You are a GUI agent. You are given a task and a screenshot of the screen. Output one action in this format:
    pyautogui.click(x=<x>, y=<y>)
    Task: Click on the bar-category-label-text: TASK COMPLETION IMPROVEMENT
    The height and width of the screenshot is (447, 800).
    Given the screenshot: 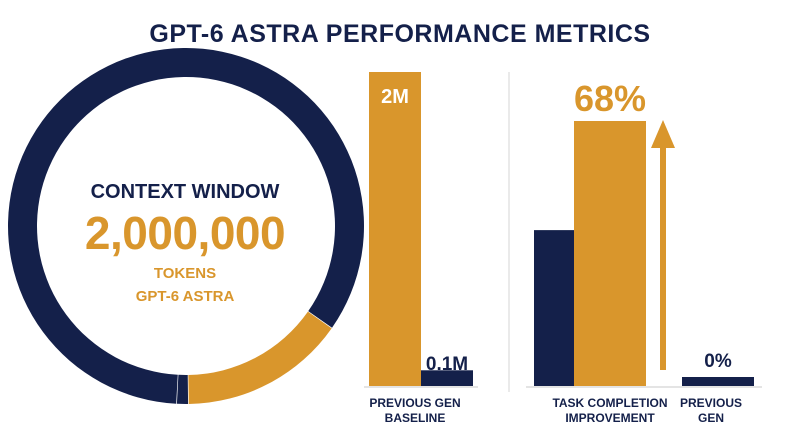 What is the action you would take?
    pyautogui.click(x=610, y=410)
    